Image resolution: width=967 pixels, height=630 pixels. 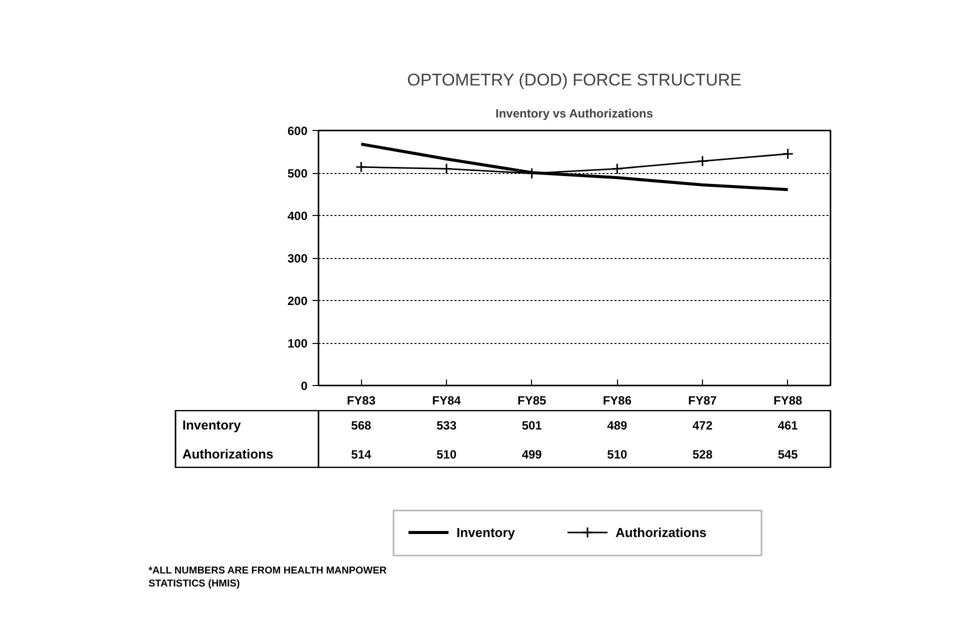 What do you see at coordinates (486, 532) in the screenshot?
I see `legend-label: Inventory` at bounding box center [486, 532].